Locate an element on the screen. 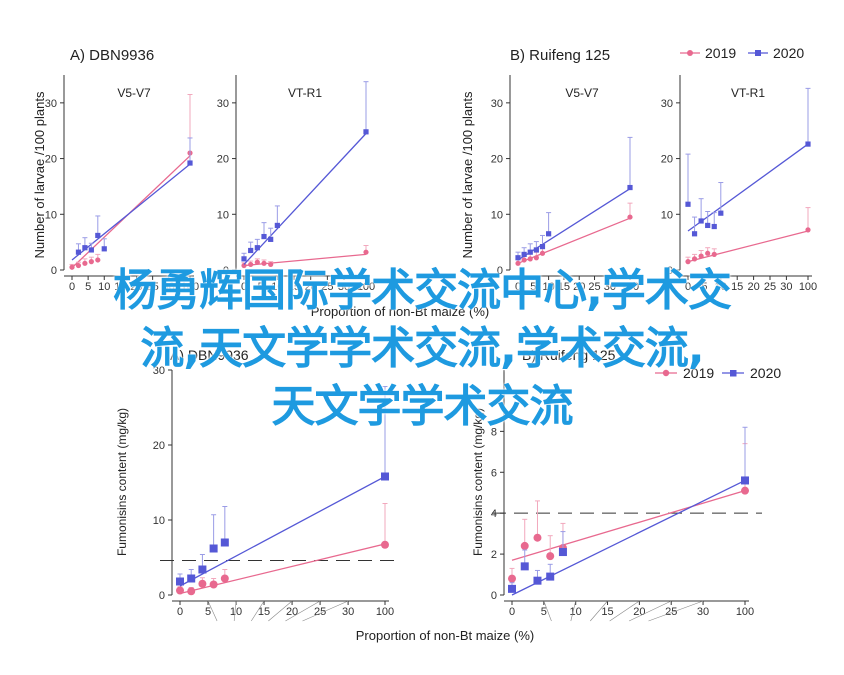  legend-bottom-2019-marker is located at coordinates (666, 373).